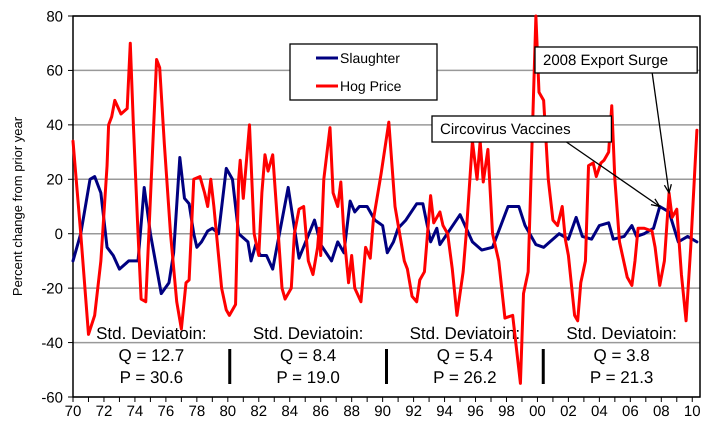  What do you see at coordinates (54, 180) in the screenshot?
I see `y-tick-label: 20` at bounding box center [54, 180].